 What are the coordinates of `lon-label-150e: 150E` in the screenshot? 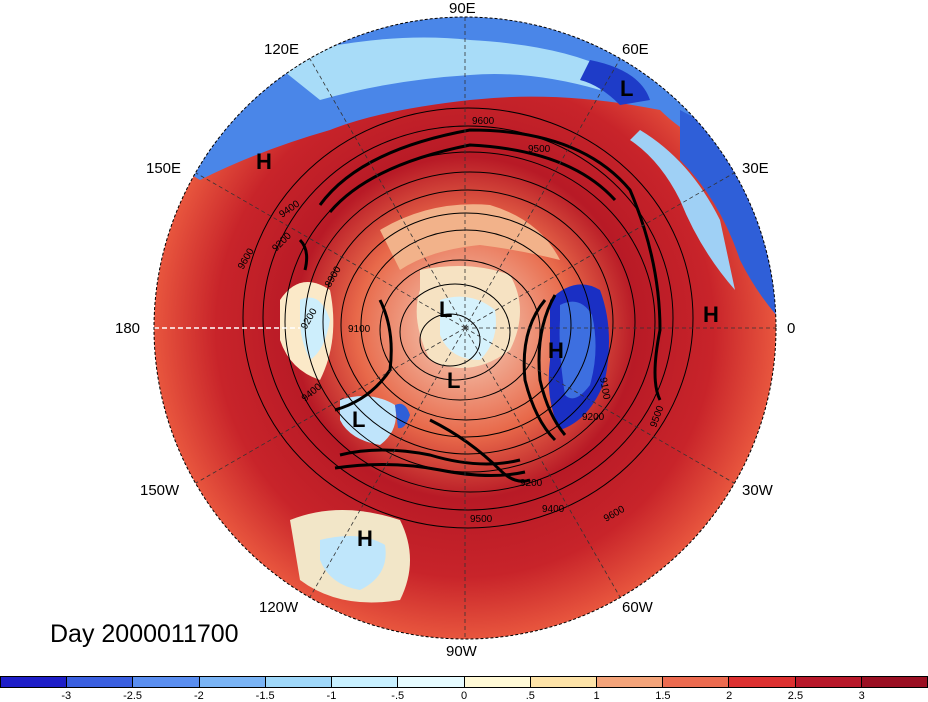 It's located at (164, 168).